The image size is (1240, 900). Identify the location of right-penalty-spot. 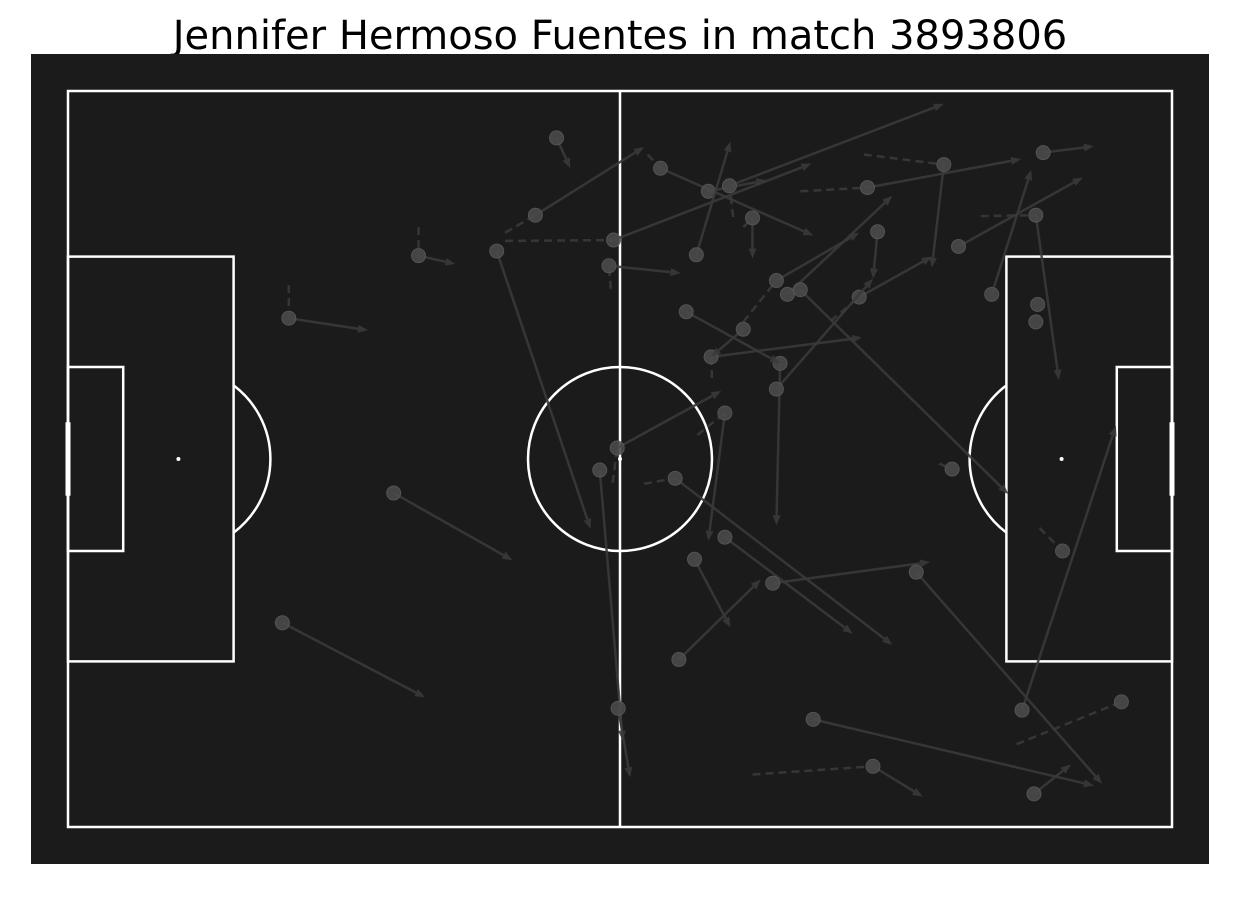
(1061, 459).